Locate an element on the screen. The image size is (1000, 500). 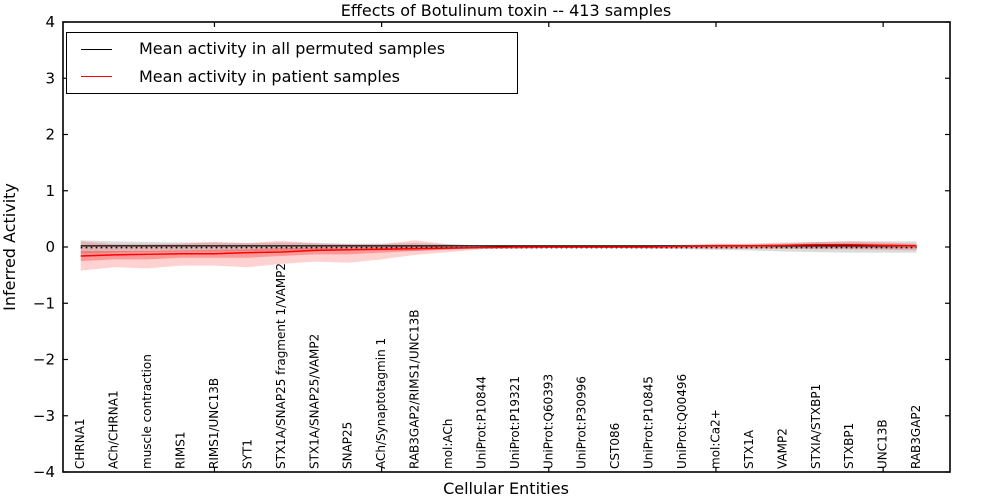
x-category-label: STXIA/STXBP1 is located at coordinates (816, 426).